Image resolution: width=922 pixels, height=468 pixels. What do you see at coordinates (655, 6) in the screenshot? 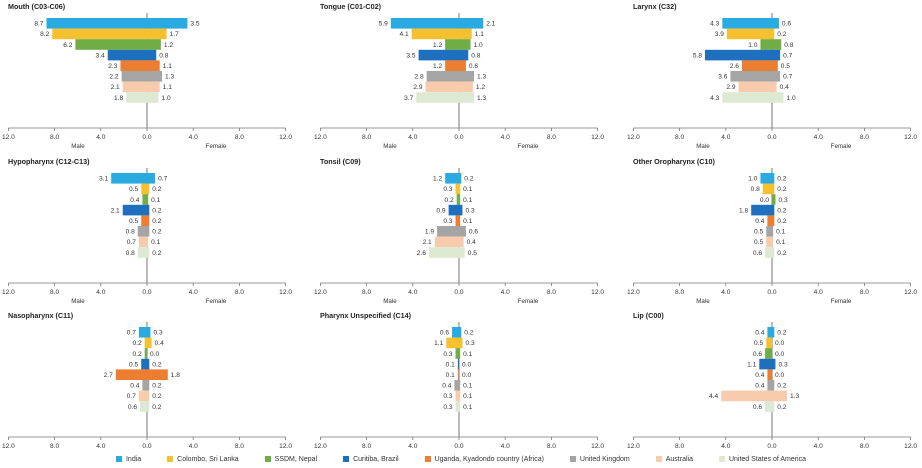
I see `panel-title: Larynx (C32)` at bounding box center [655, 6].